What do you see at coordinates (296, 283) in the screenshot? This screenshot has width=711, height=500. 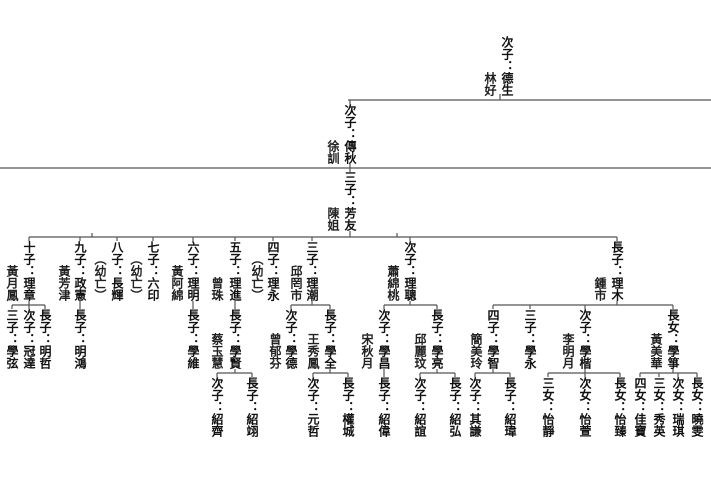 I see `spouse-name: 邱罔市` at bounding box center [296, 283].